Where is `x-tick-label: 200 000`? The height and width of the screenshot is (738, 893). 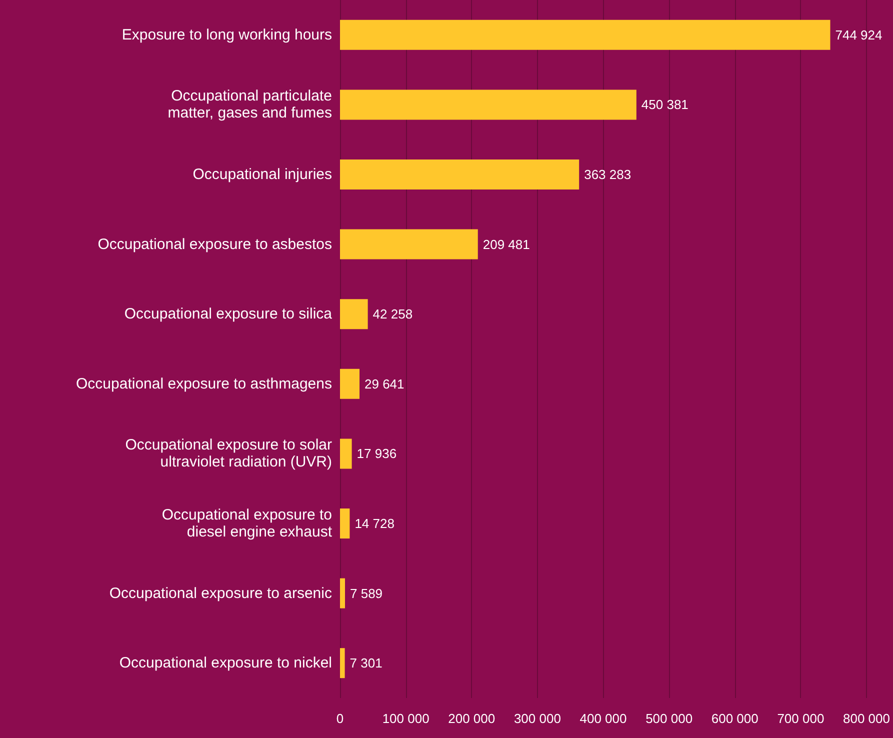 x-tick-label: 200 000 is located at coordinates (472, 718).